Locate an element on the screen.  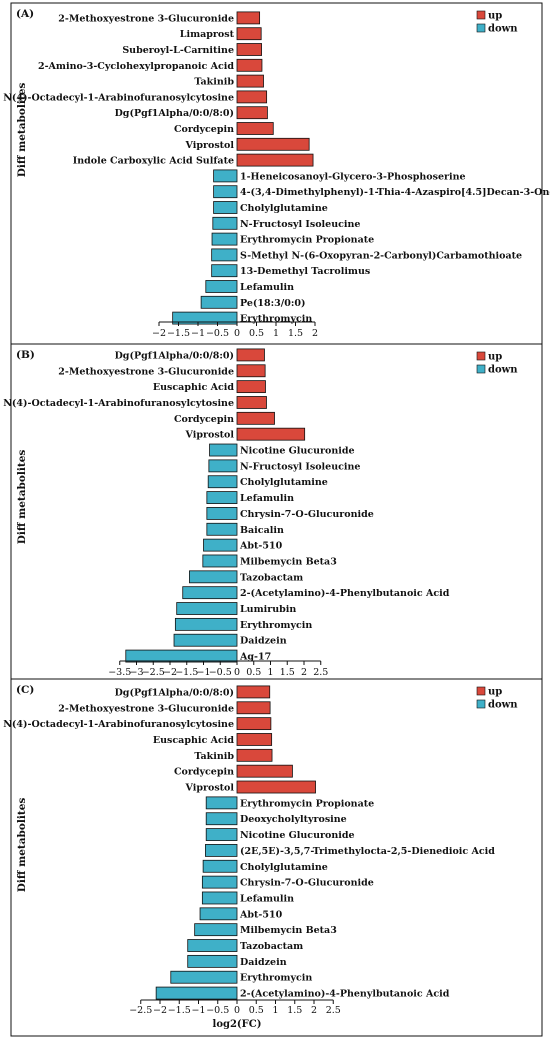
metabolite-label-b-11: Chrysin-7-O-Glucuronide is located at coordinates (307, 514).